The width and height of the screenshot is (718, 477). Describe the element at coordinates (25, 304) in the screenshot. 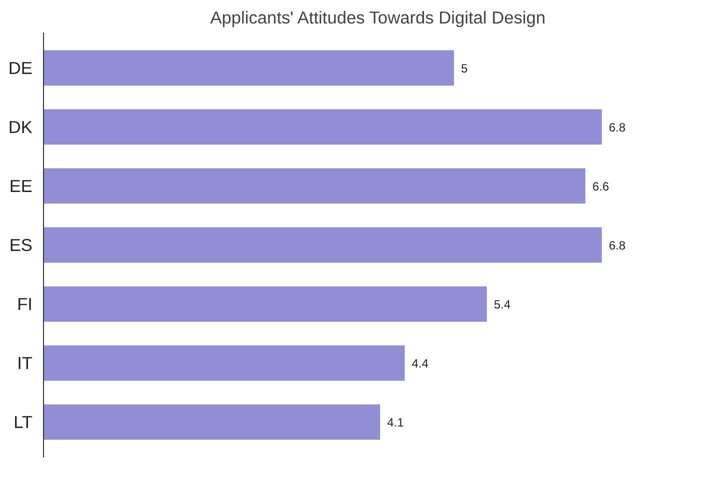

I see `y-tick-label: FI` at that location.